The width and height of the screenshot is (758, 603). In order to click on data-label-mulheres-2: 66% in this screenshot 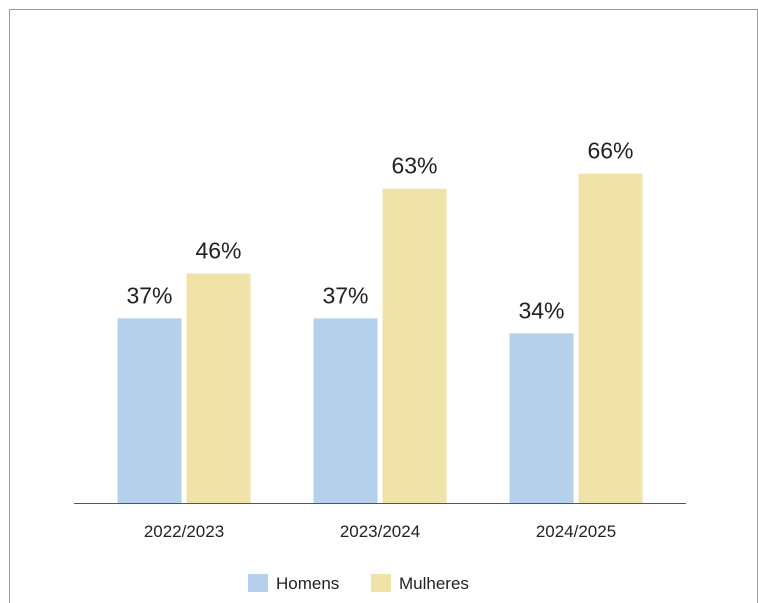, I will do `click(610, 151)`.